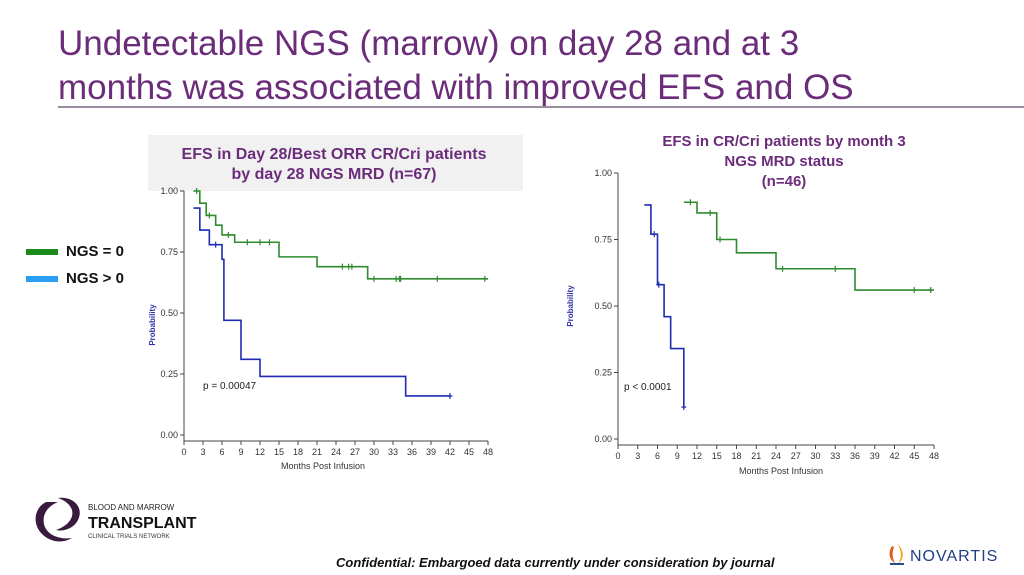 This screenshot has width=1024, height=575. What do you see at coordinates (95, 278) in the screenshot?
I see `legend-label: NGS > 0` at bounding box center [95, 278].